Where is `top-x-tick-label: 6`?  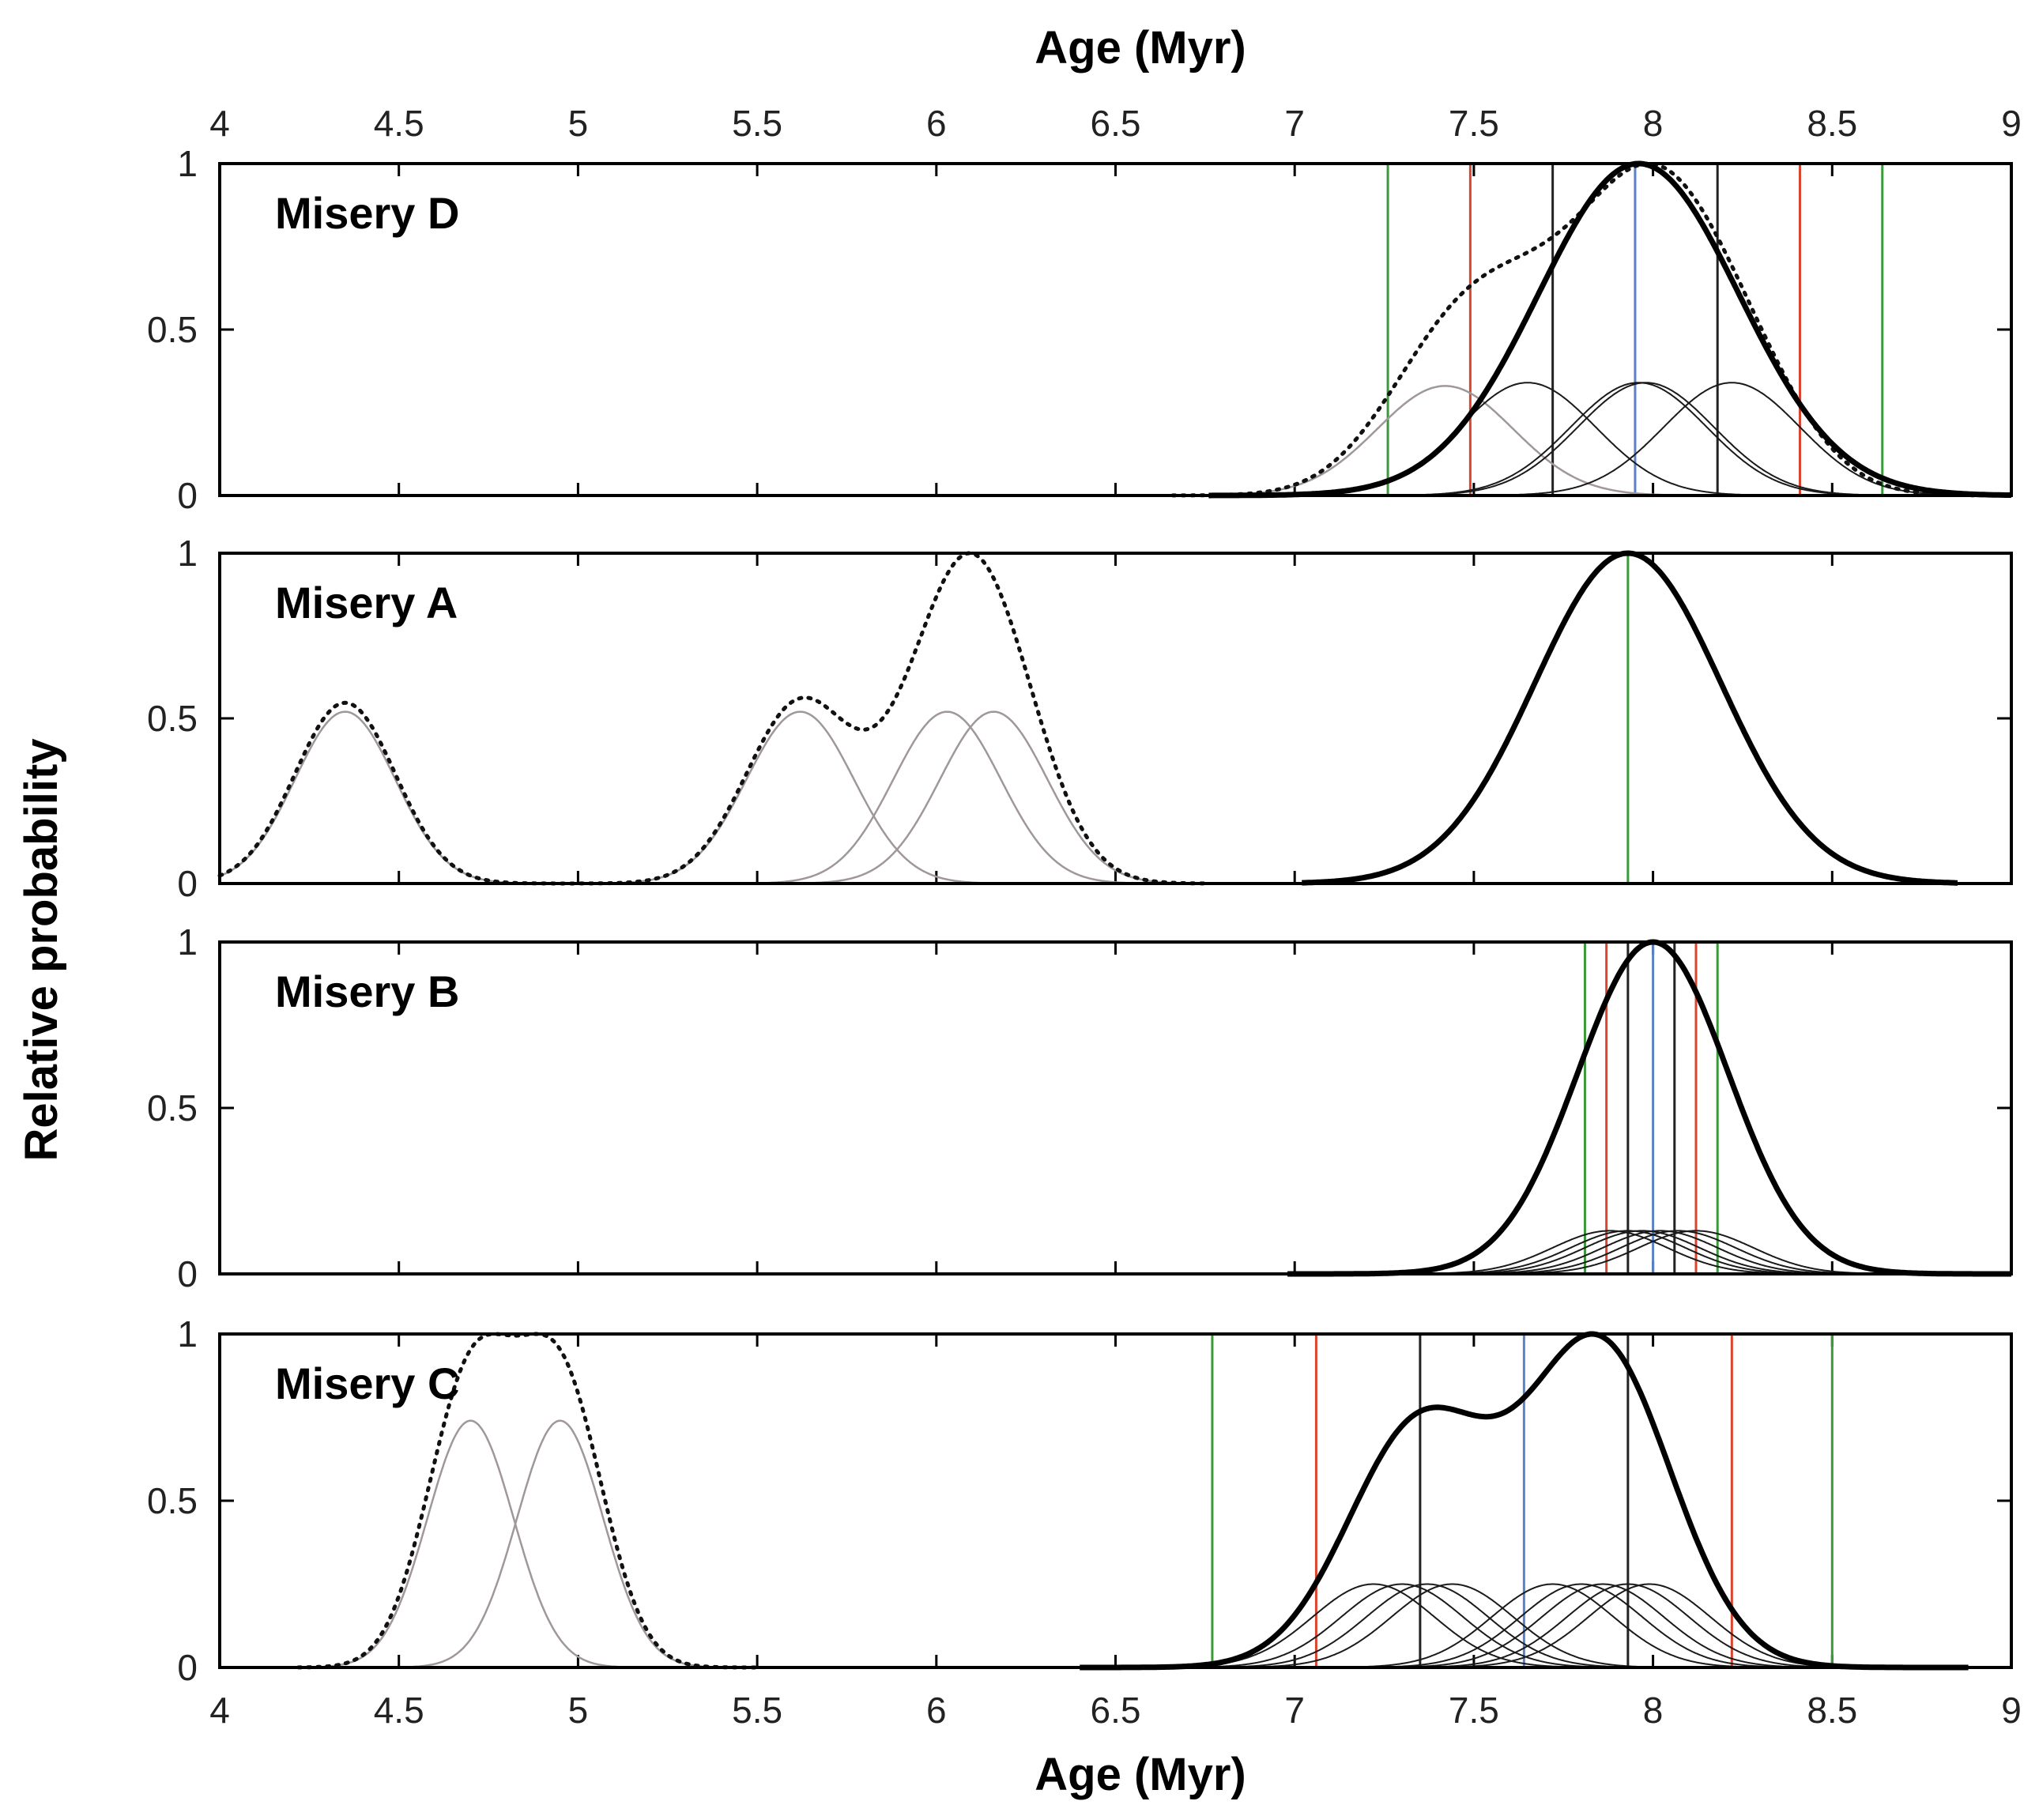
top-x-tick-label: 6 is located at coordinates (937, 123).